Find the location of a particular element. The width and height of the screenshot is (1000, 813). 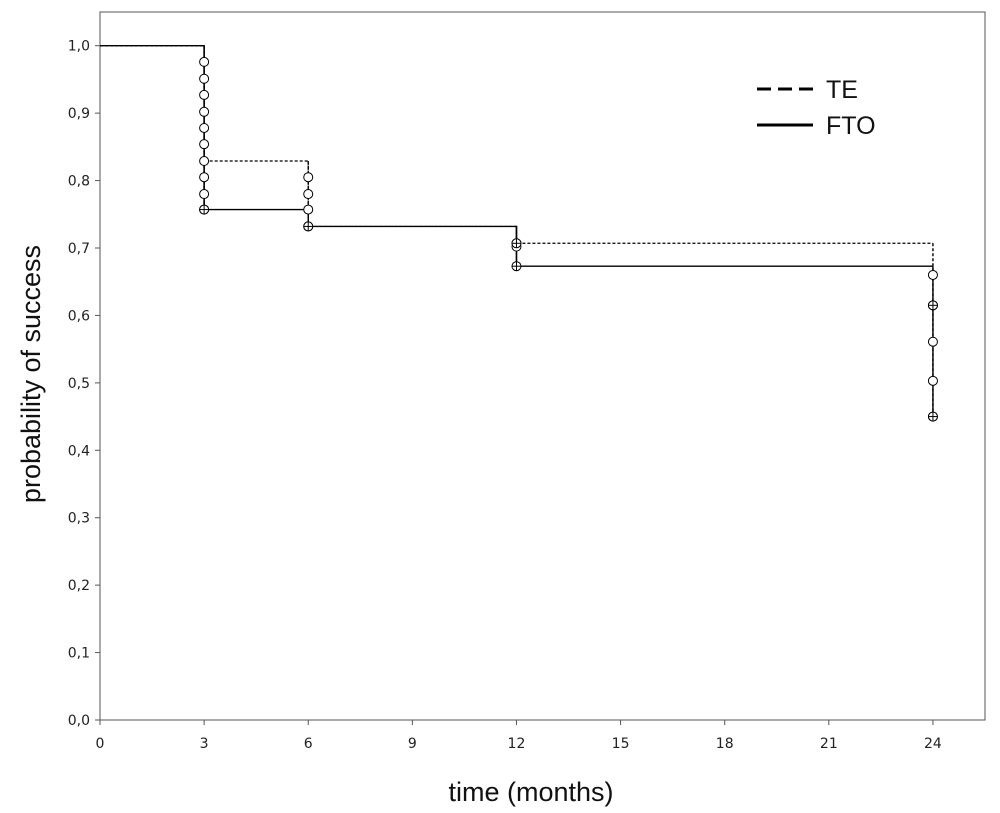

x-tick-label: 12 is located at coordinates (517, 744).